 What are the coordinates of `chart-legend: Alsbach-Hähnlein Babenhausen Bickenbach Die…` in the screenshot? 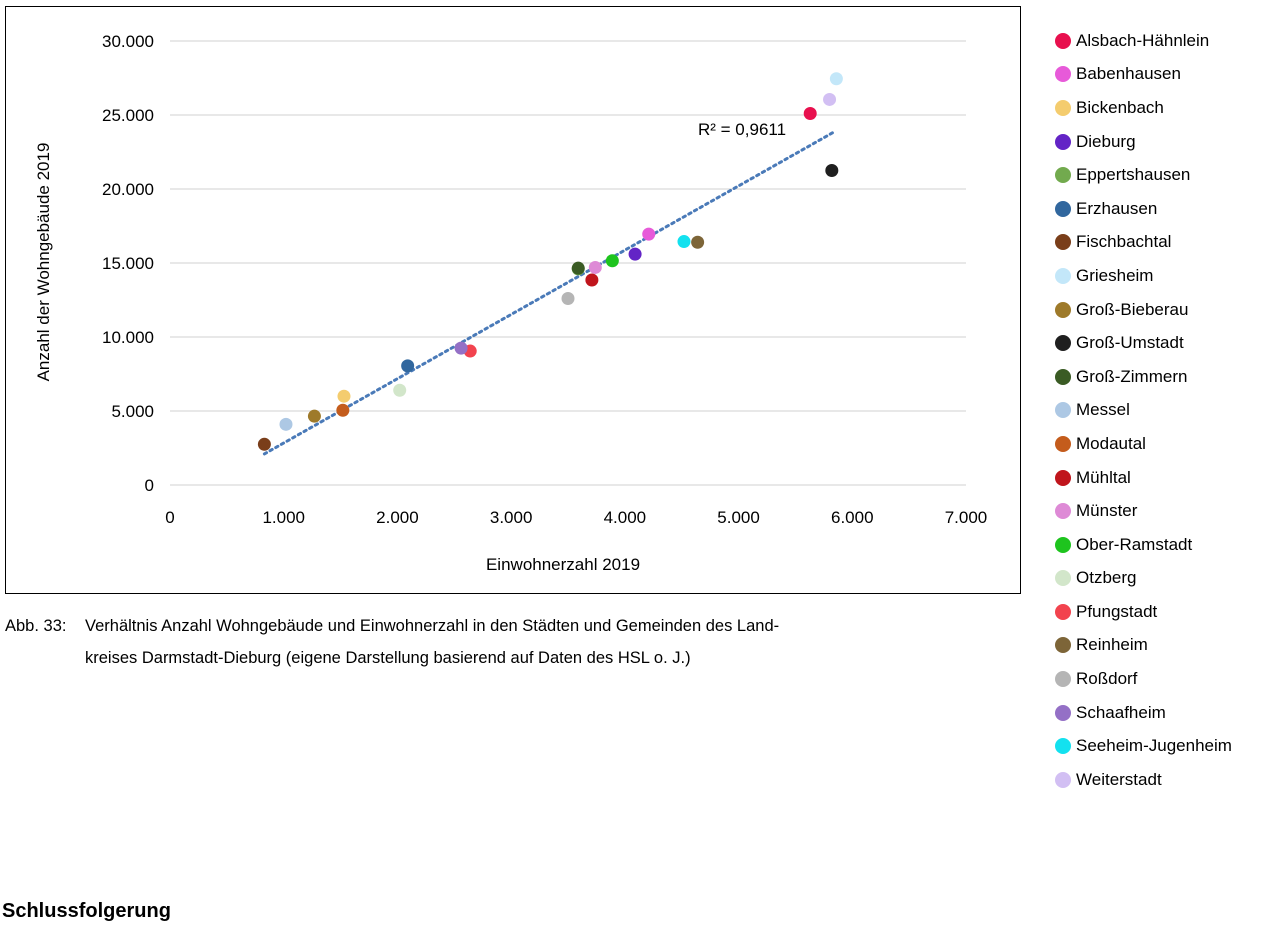 It's located at (1167, 410).